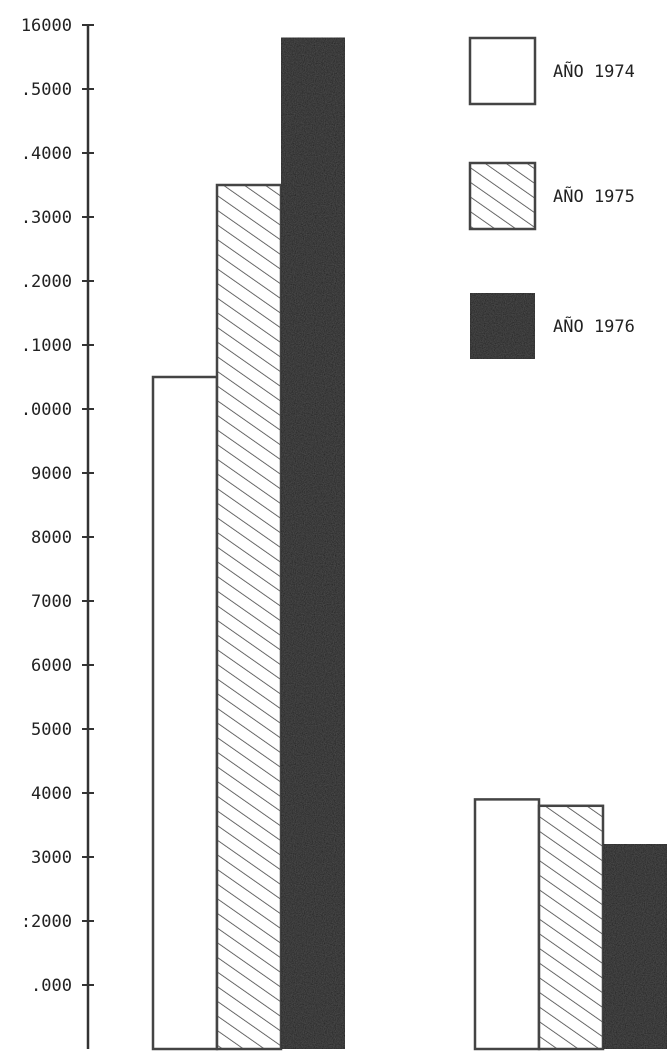 The height and width of the screenshot is (1051, 672). Describe the element at coordinates (46, 90) in the screenshot. I see `y-tick-label: .5000` at that location.